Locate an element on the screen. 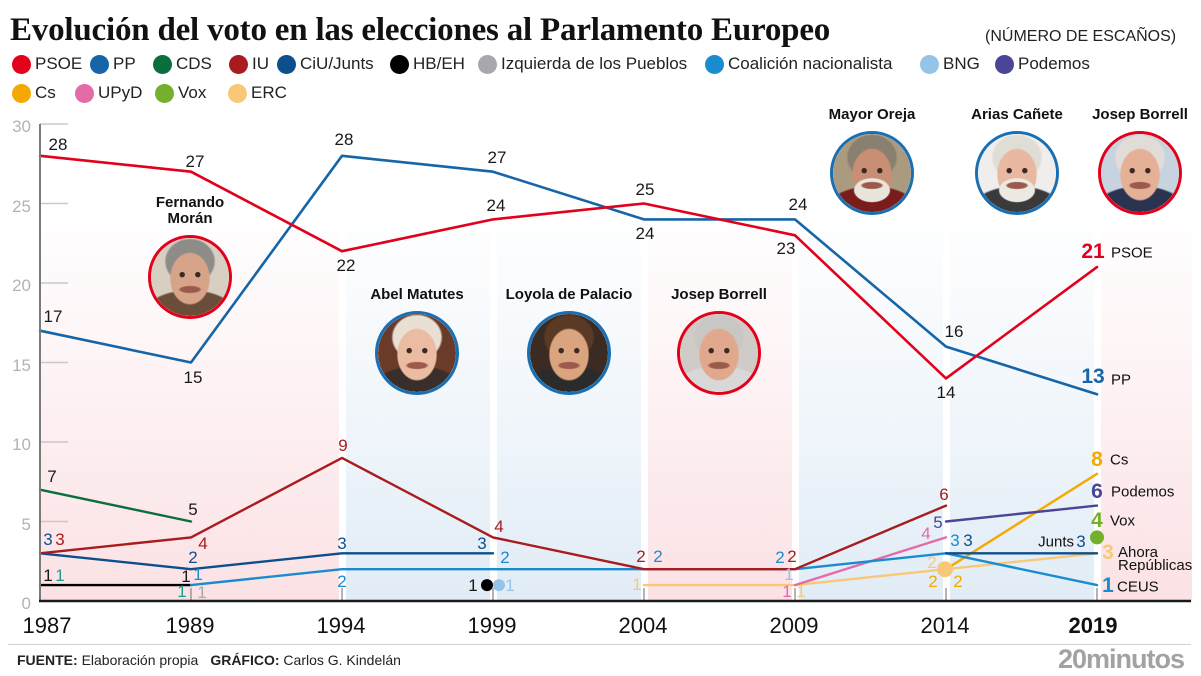 This screenshot has width=1201, height=676. legend-label: PSOE is located at coordinates (59, 63).